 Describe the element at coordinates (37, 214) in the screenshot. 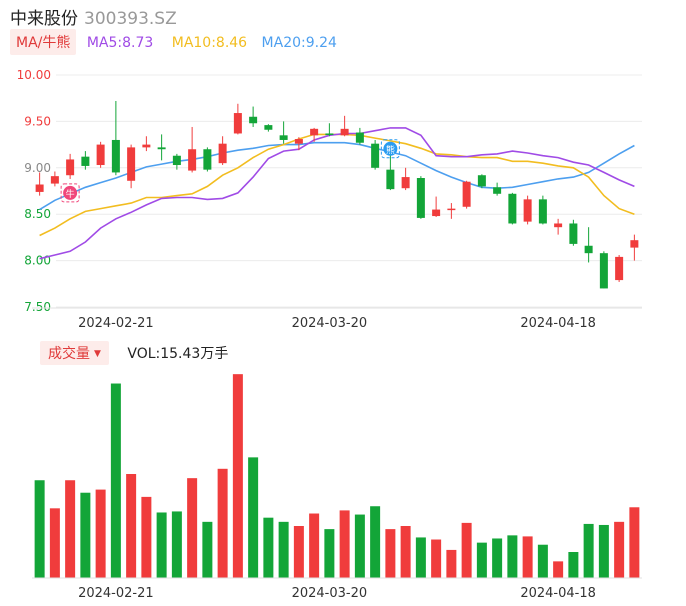

I see `price-tick-label: 8.50` at that location.